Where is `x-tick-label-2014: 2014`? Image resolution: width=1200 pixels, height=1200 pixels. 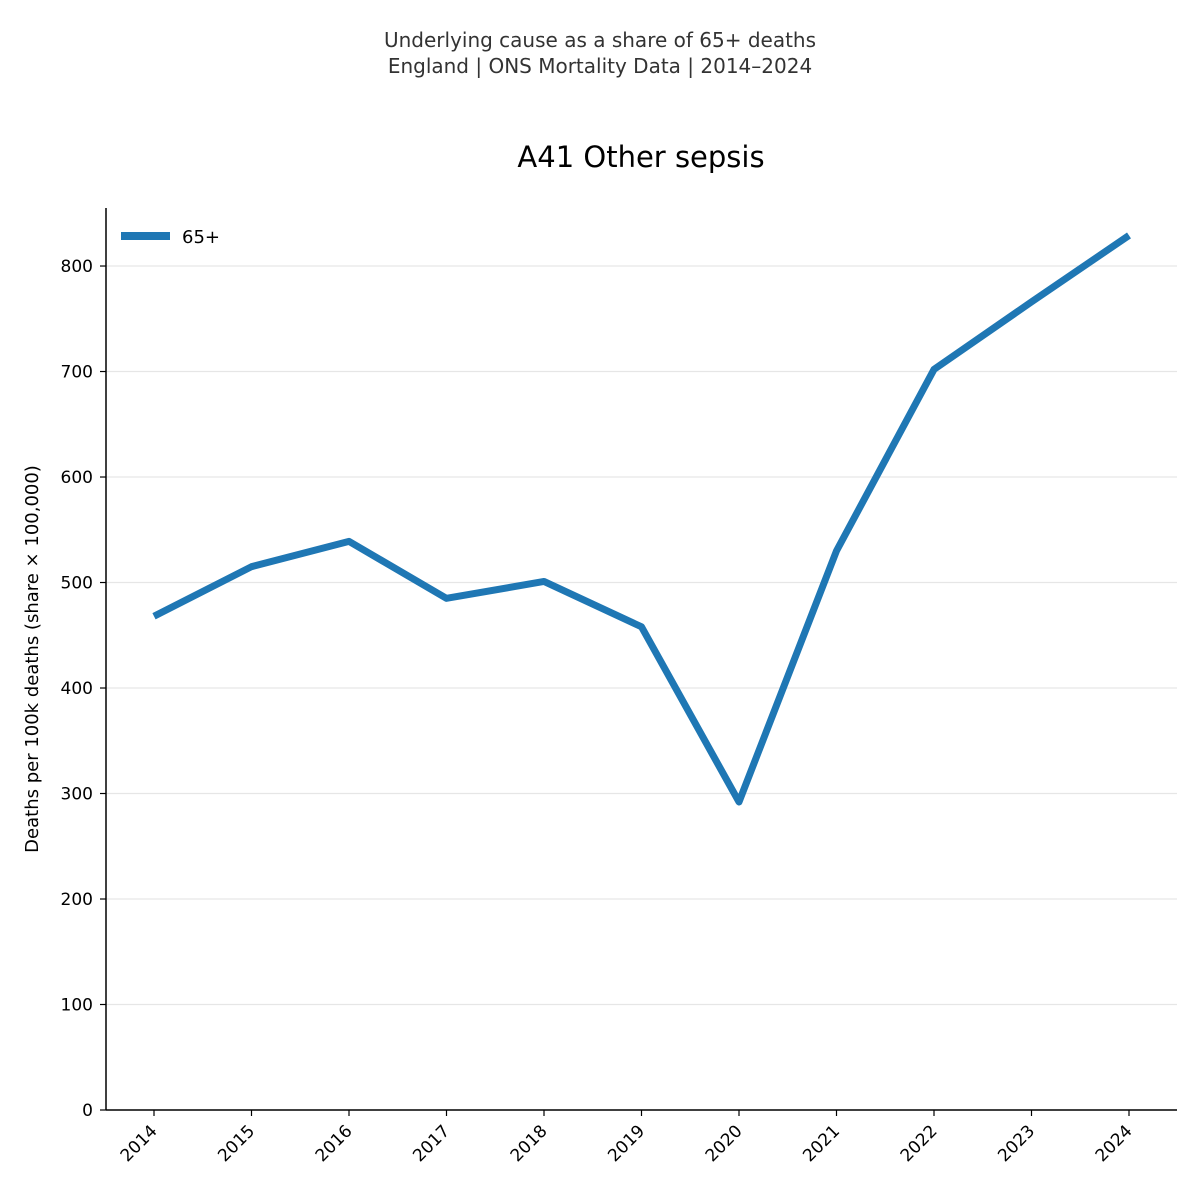
x-tick-label-2014: 2014 is located at coordinates (139, 1143).